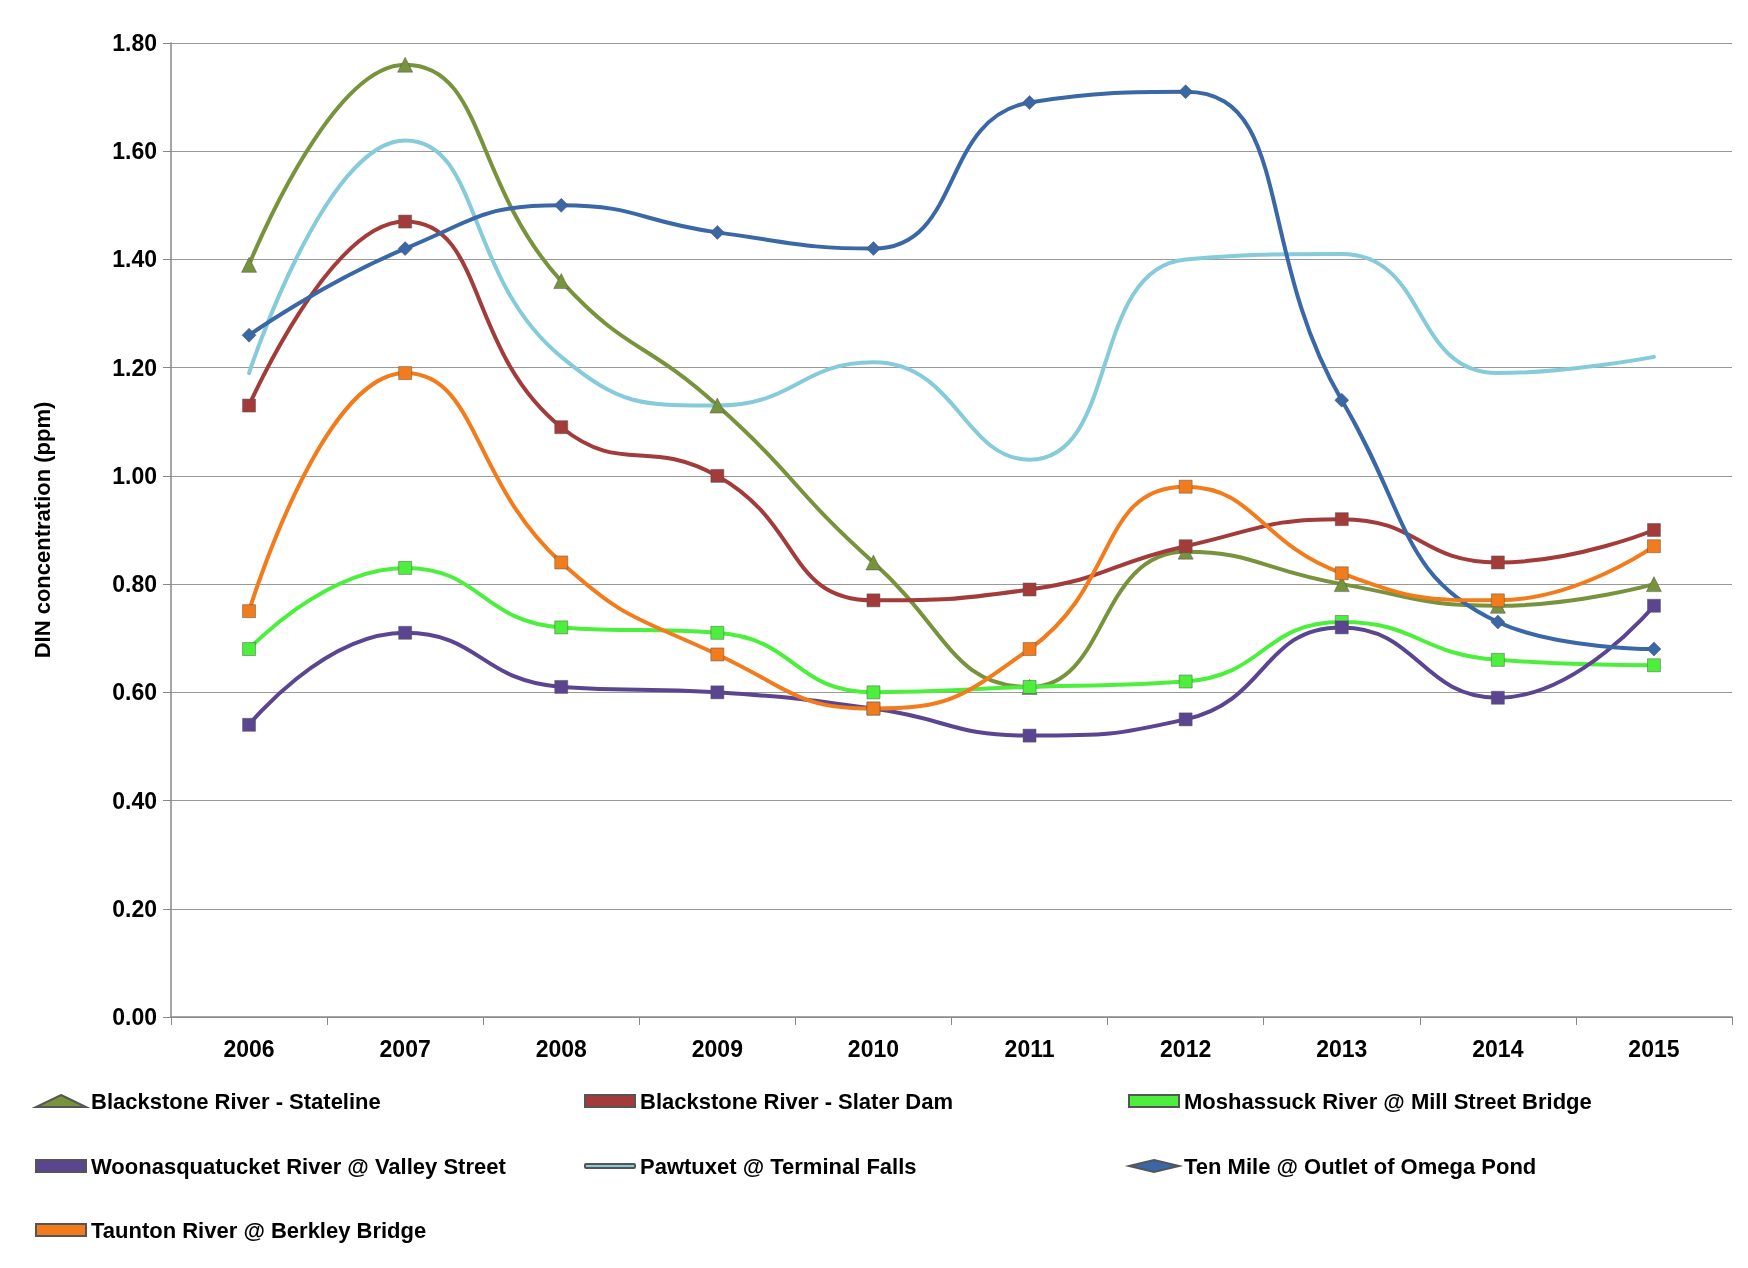 Image resolution: width=1748 pixels, height=1268 pixels. I want to click on legend-label: Woonasquatucket River @ Valley Street, so click(299, 1166).